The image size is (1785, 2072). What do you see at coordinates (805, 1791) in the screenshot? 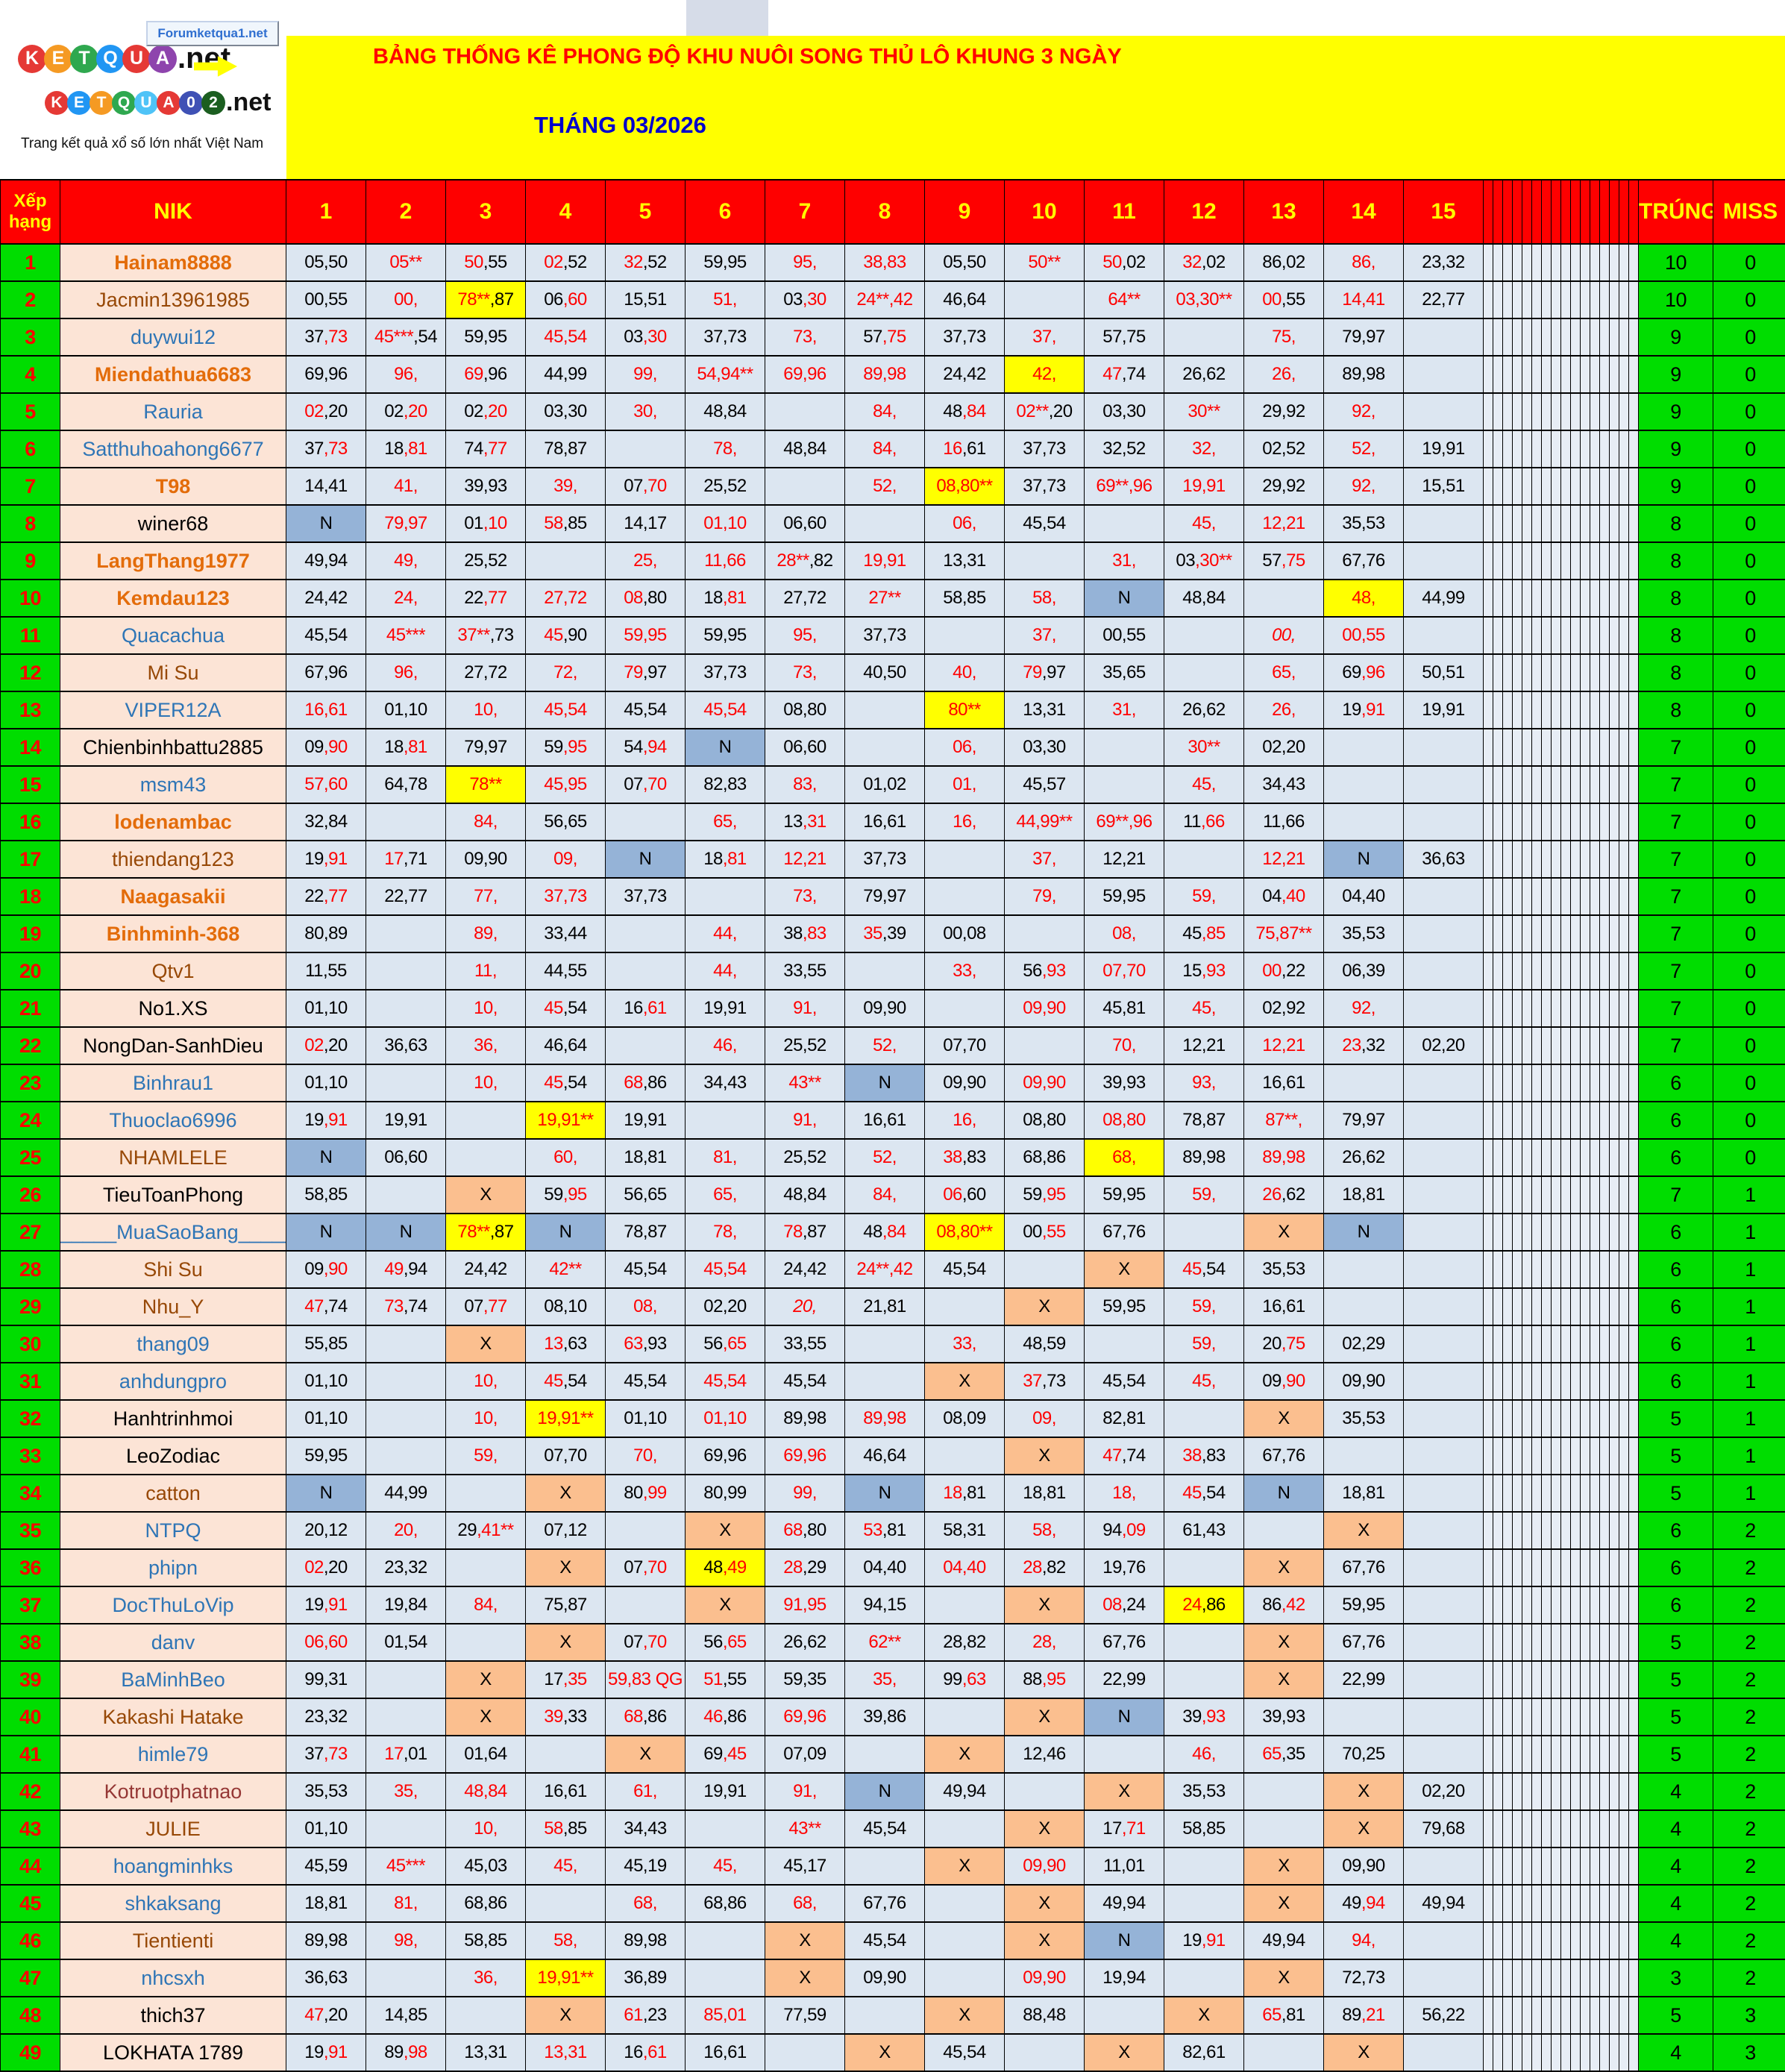
I see `data-cell: 91,` at bounding box center [805, 1791].